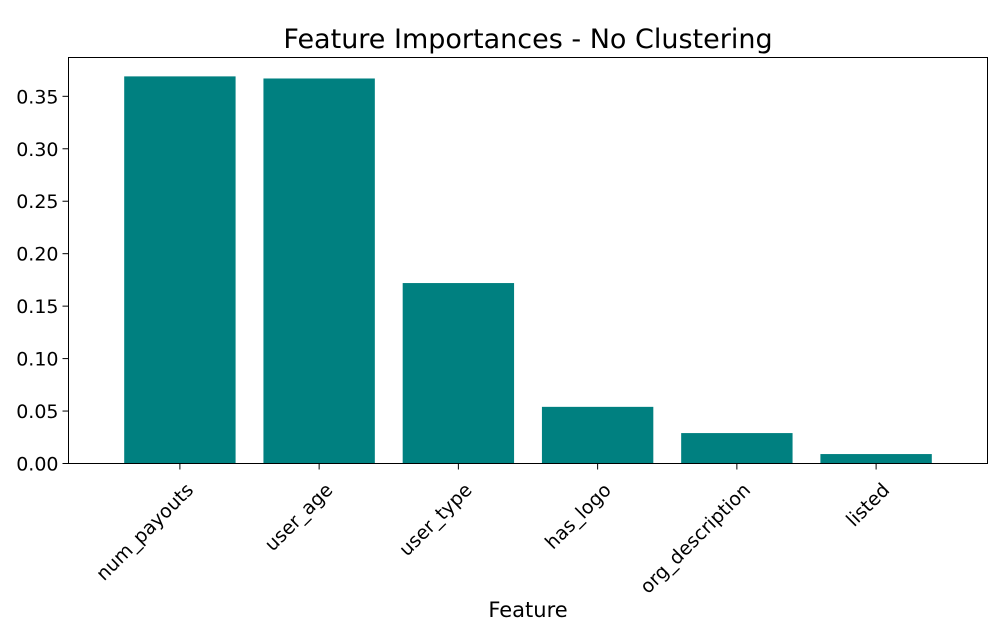  Describe the element at coordinates (737, 448) in the screenshot. I see `bar-org-description` at that location.